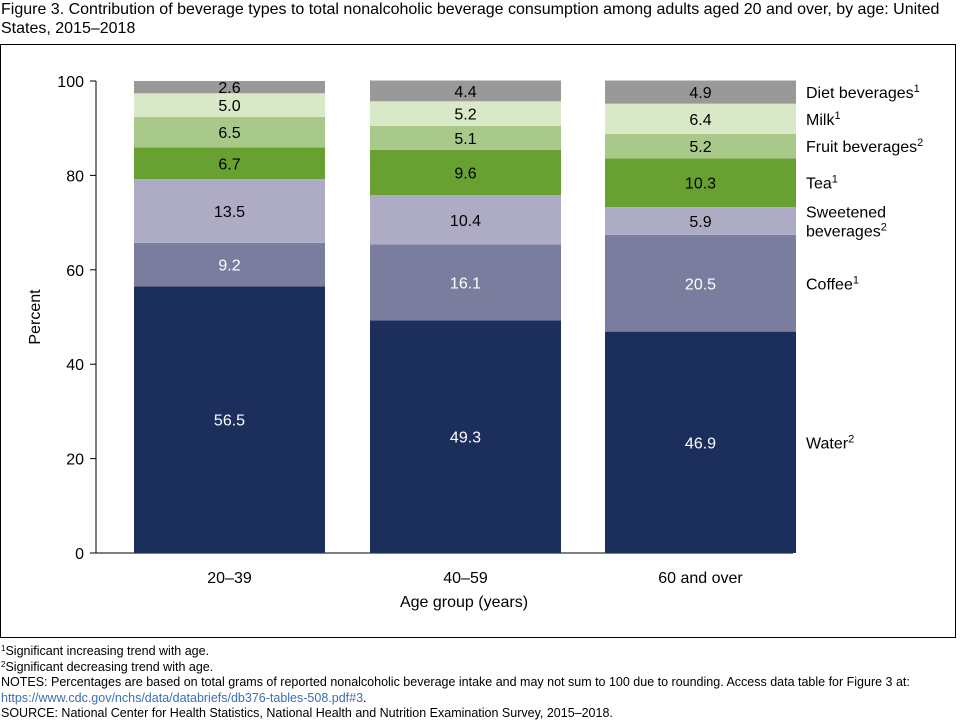  What do you see at coordinates (823, 119) in the screenshot?
I see `legend-label: Milk1` at bounding box center [823, 119].